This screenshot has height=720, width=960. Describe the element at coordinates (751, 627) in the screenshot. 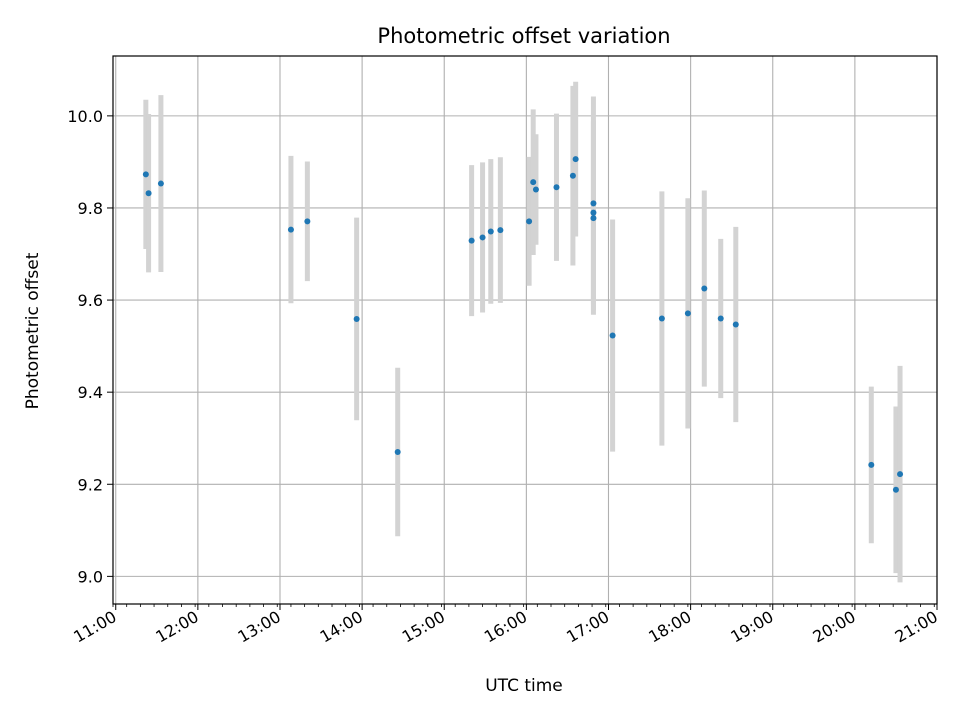

I see `x-tick-label: 19:00` at that location.